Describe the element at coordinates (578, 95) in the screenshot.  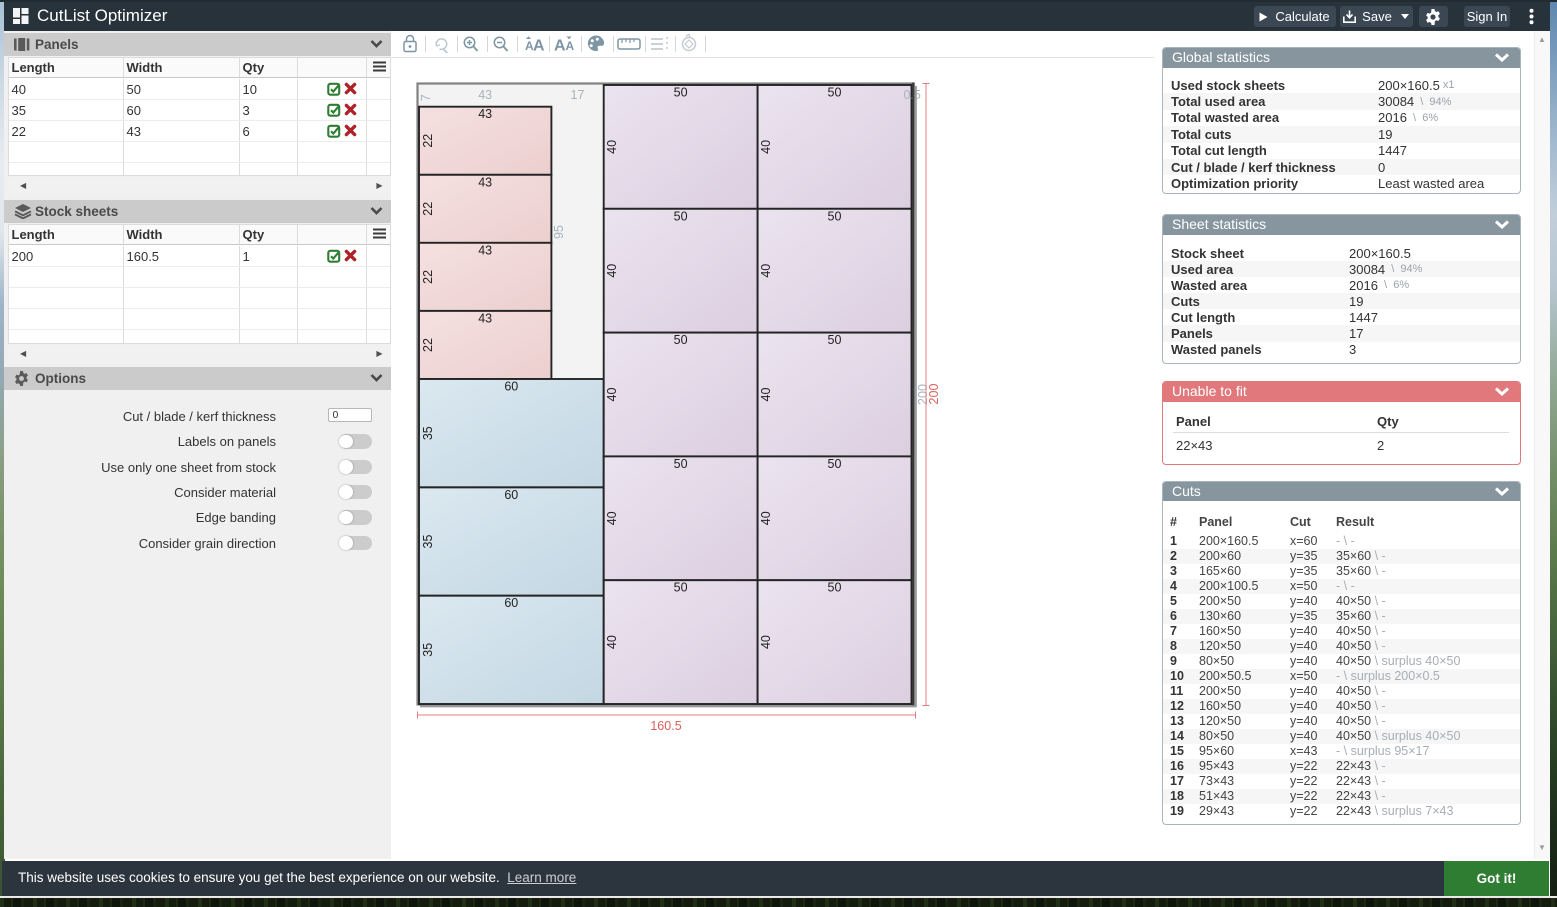
I see `svg-text: 17` at that location.